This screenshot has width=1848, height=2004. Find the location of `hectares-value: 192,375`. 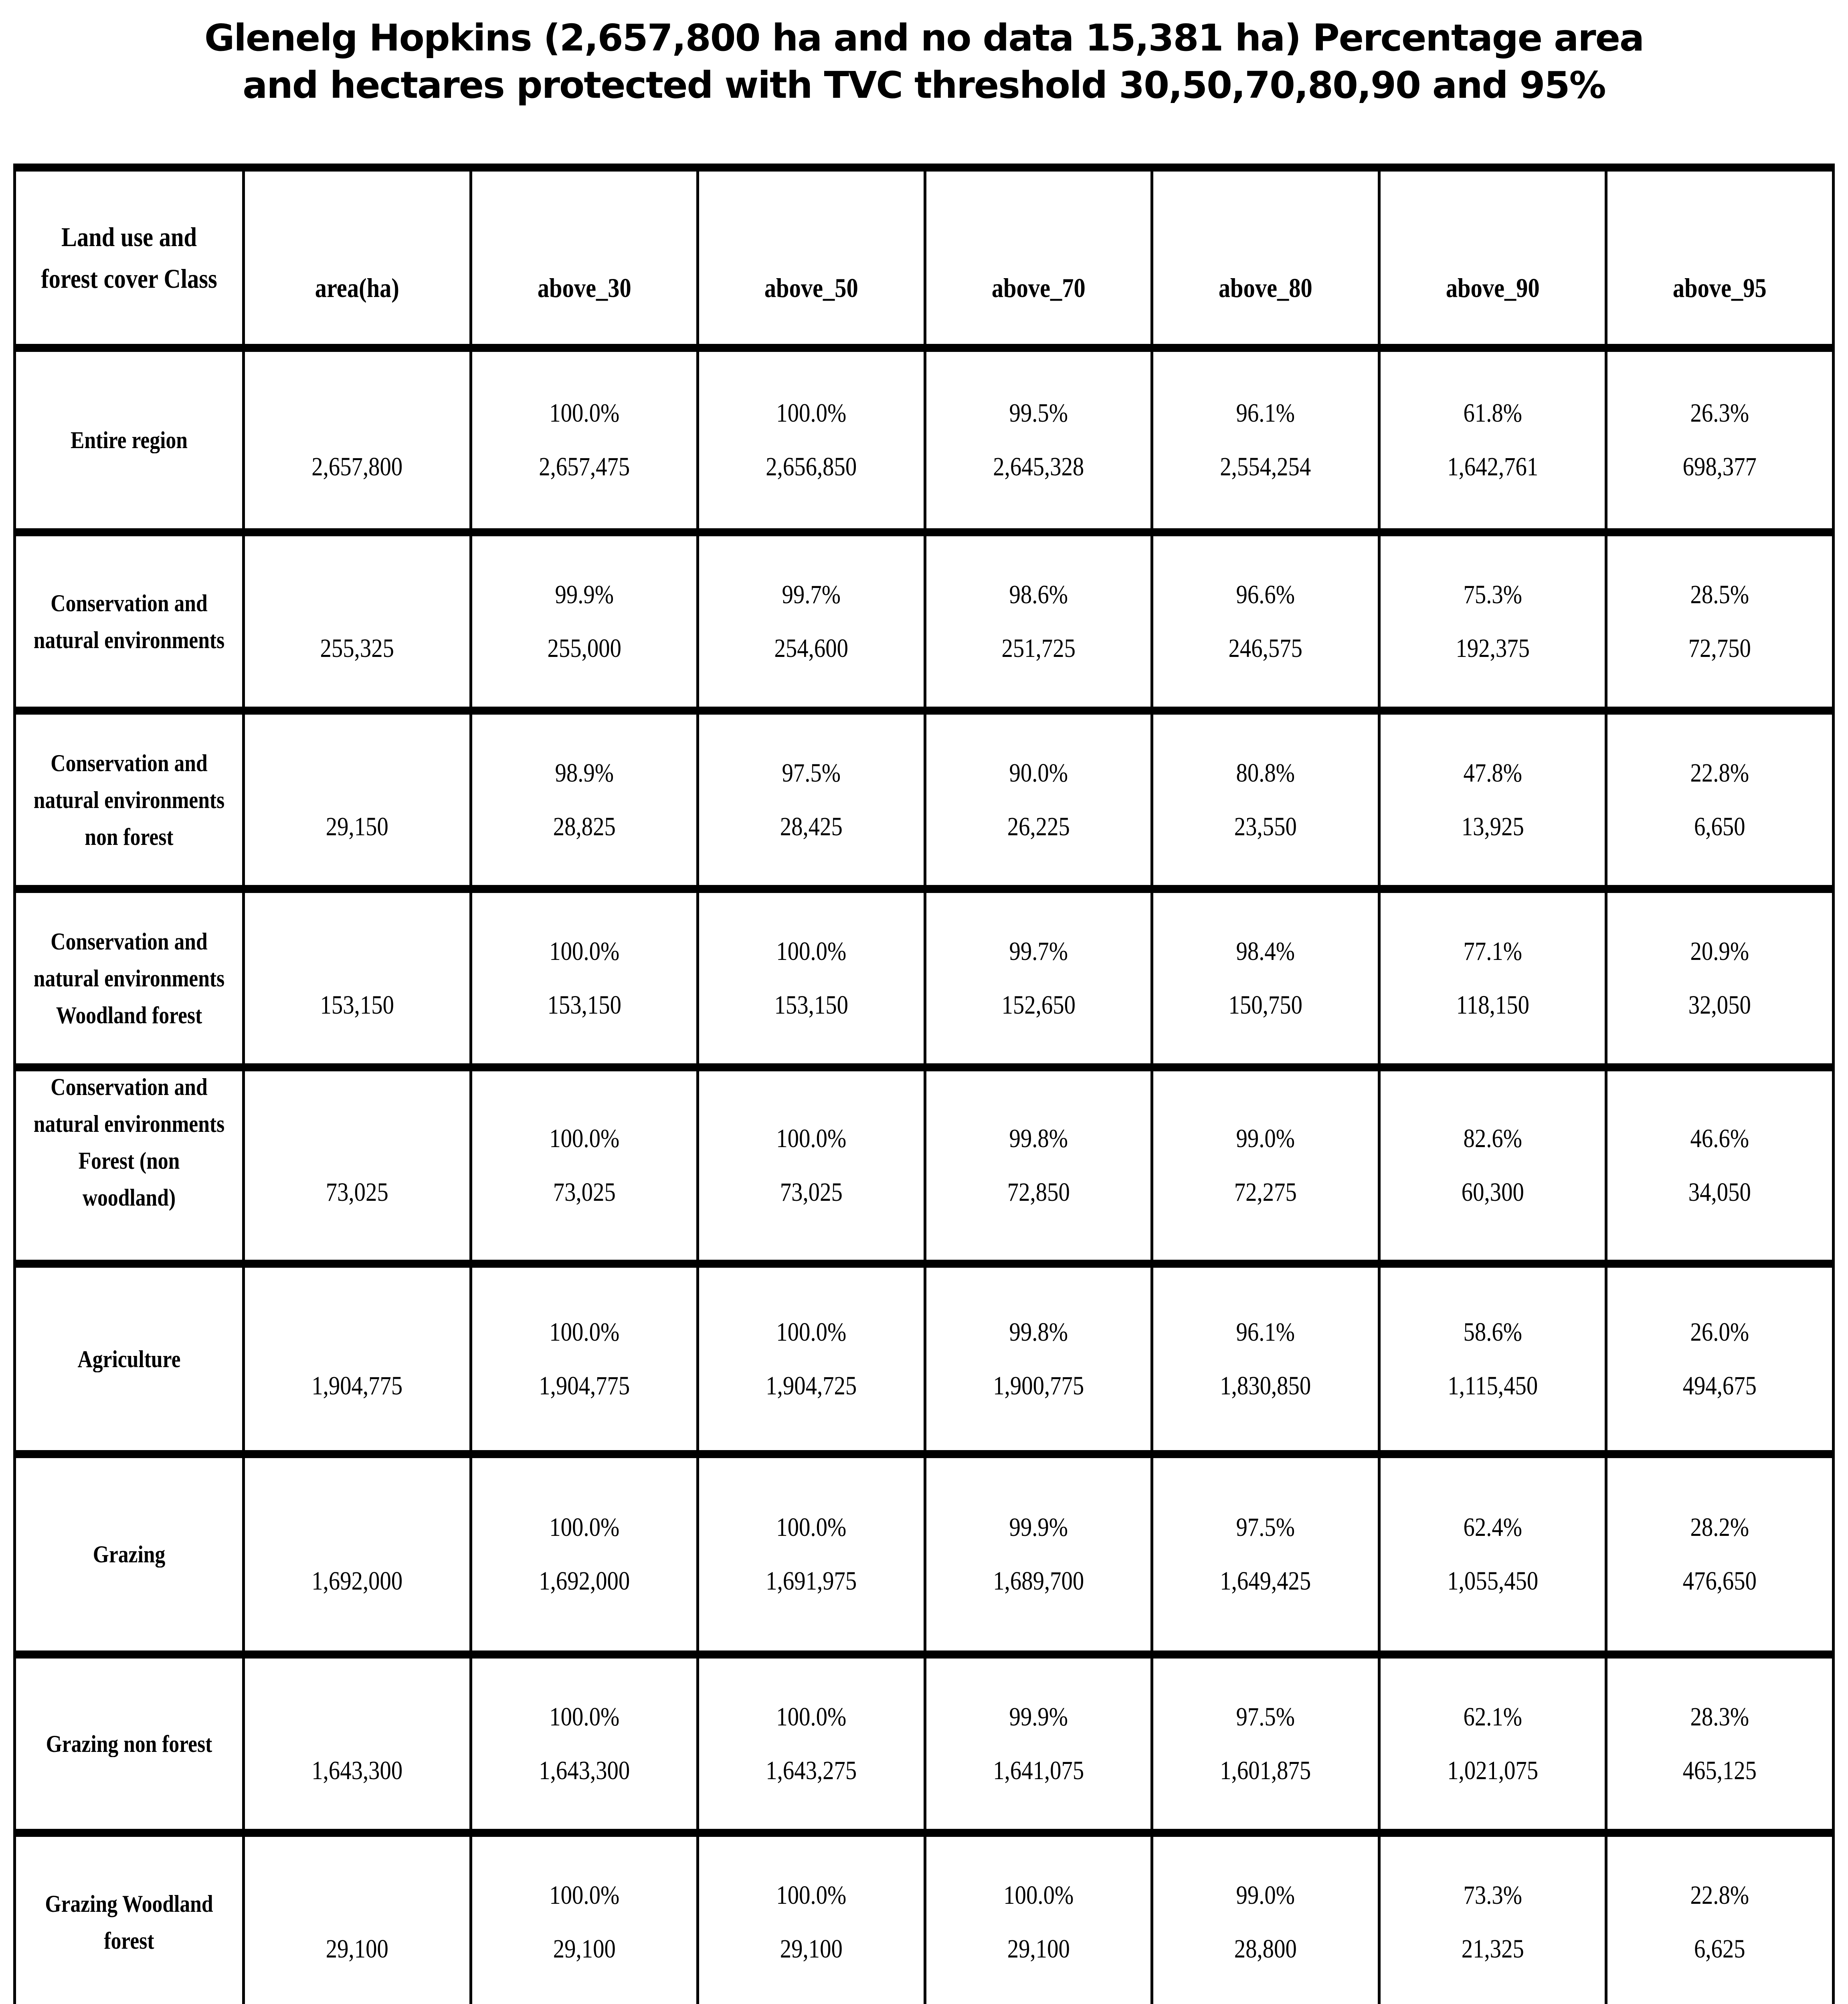

hectares-value: 192,375 is located at coordinates (1493, 648).